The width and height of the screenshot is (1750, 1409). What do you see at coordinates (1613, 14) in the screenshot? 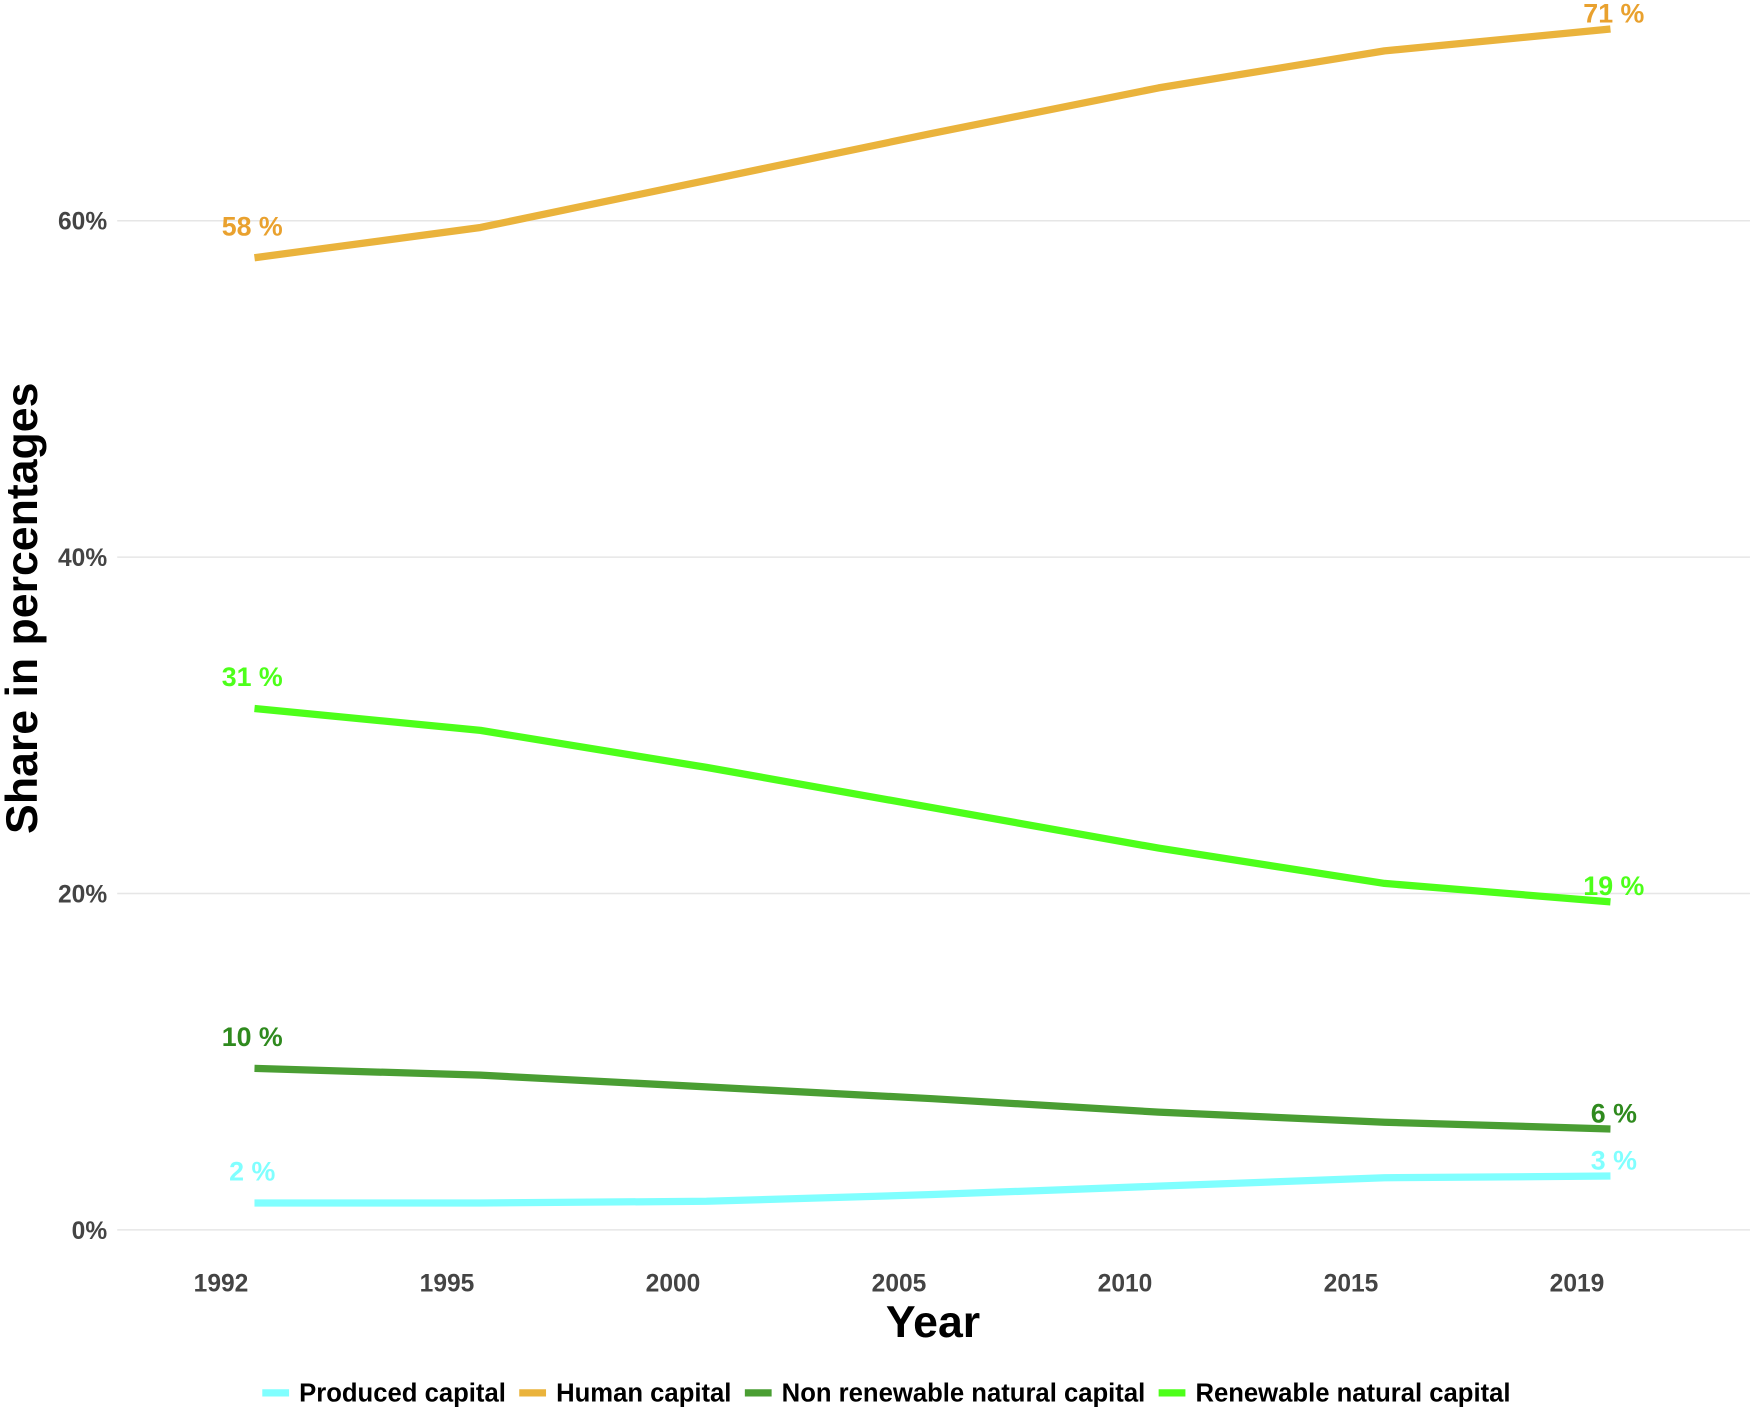
I see `data-label-end: 71 %` at bounding box center [1613, 14].